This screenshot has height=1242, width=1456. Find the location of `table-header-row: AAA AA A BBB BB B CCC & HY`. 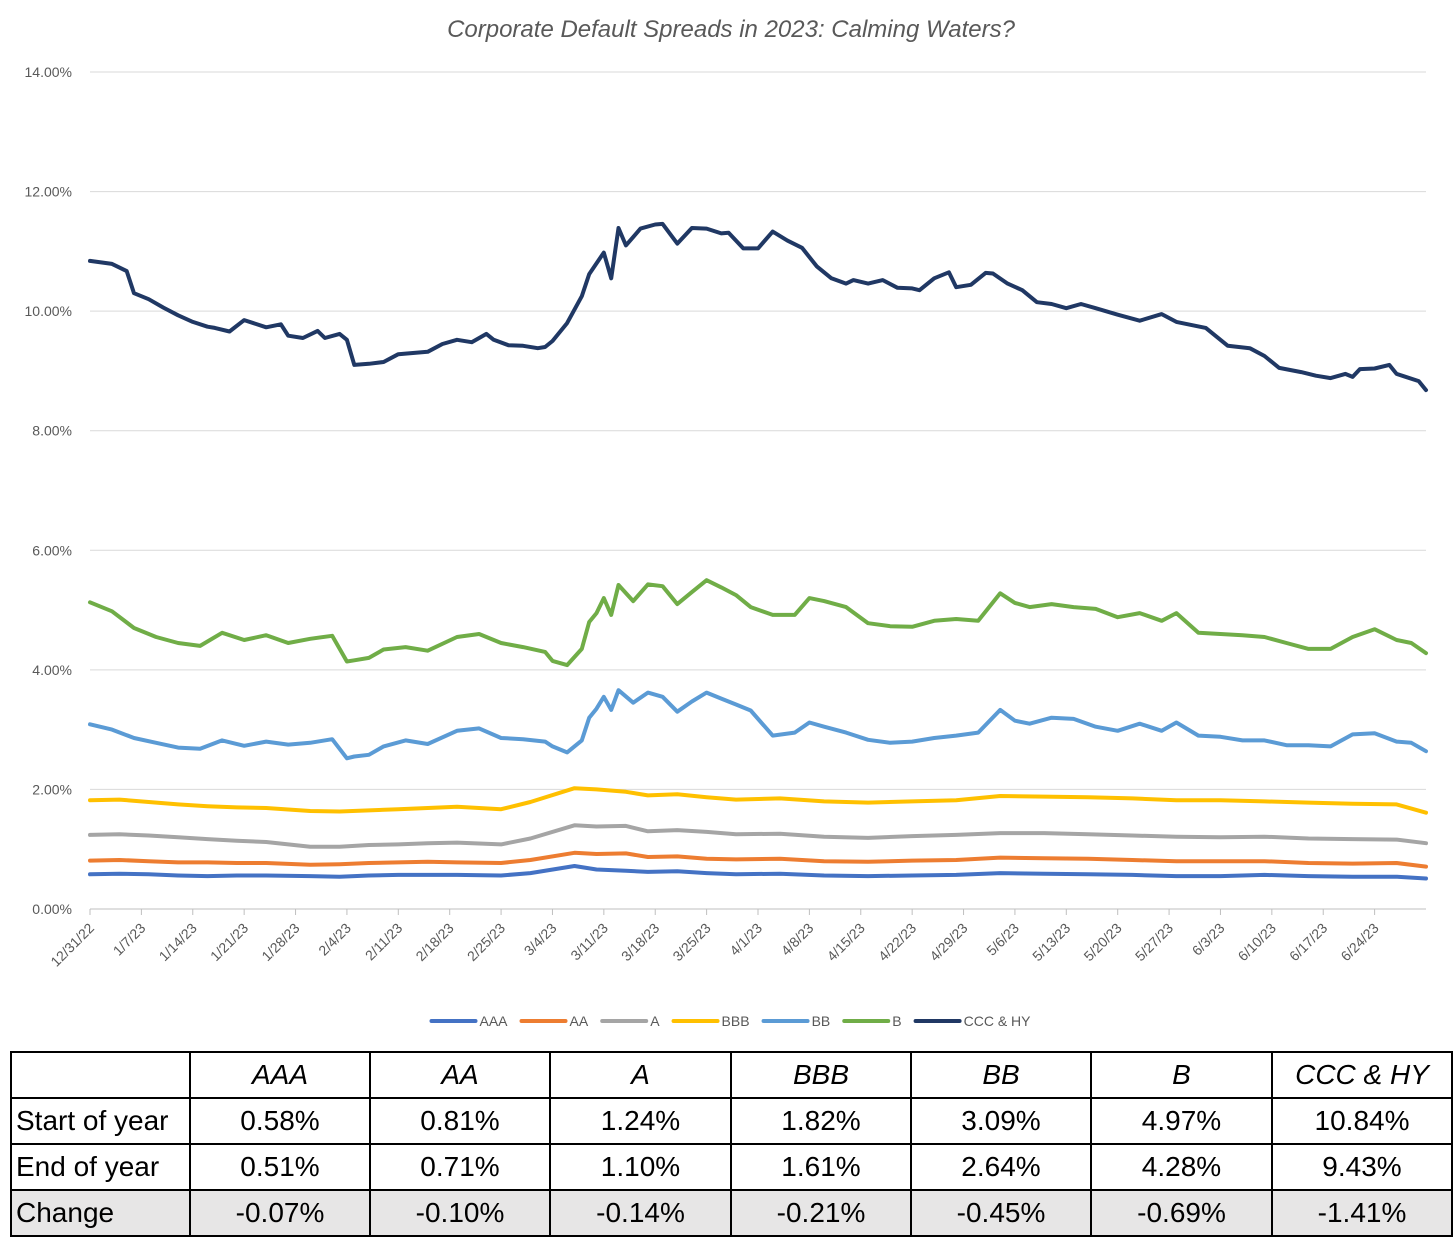

table-header-row: AAA AA A BBB BB B CCC & HY is located at coordinates (731, 1075).